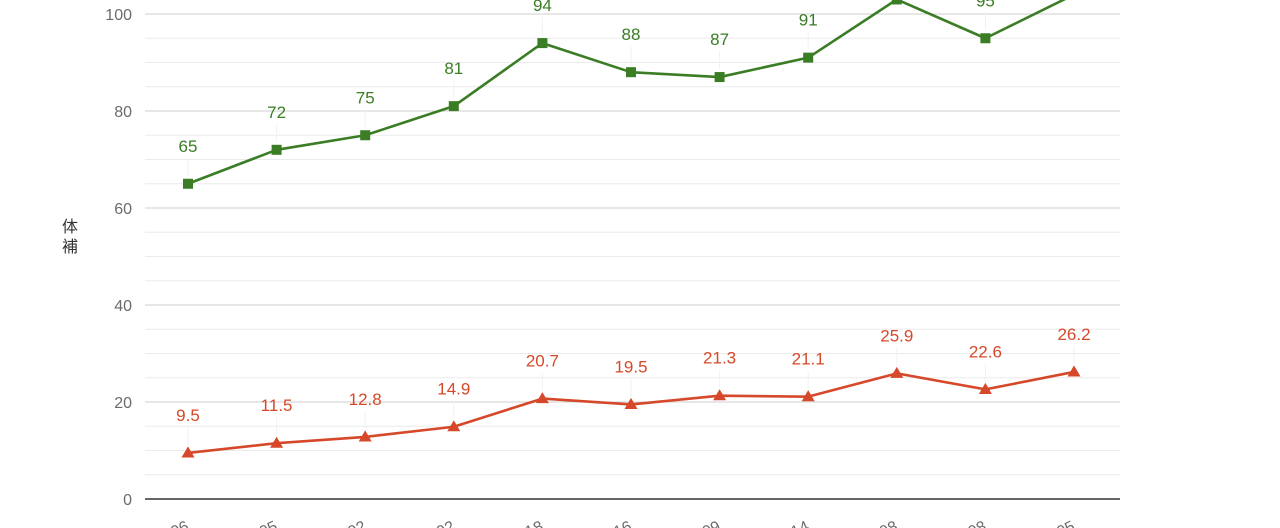 Image resolution: width=1280 pixels, height=528 pixels. I want to click on data-label: 20.7, so click(542, 361).